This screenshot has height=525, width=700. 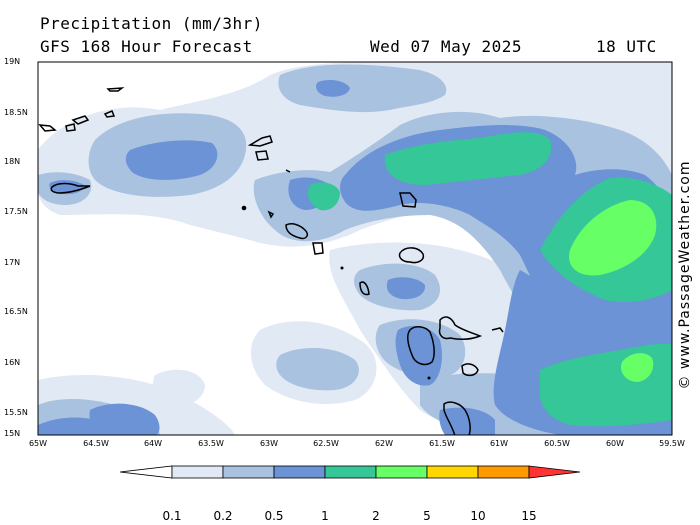 I want to click on colorbar, so click(x=350, y=472).